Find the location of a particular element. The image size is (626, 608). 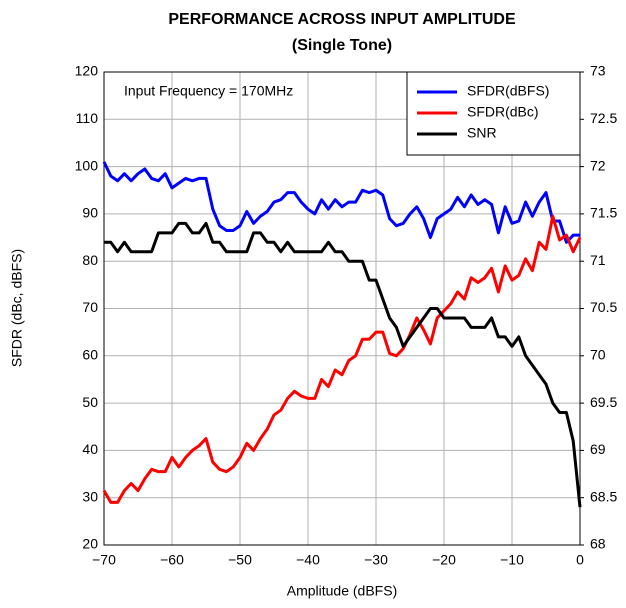

legend-label: SFDR(dBc) is located at coordinates (503, 112).